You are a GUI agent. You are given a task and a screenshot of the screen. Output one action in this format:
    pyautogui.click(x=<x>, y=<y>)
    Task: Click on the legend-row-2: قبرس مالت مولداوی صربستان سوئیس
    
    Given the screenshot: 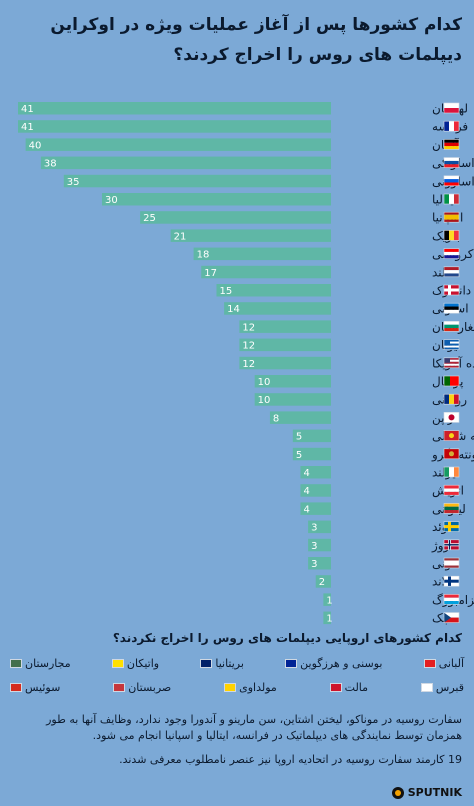 What is the action you would take?
    pyautogui.click(x=237, y=687)
    